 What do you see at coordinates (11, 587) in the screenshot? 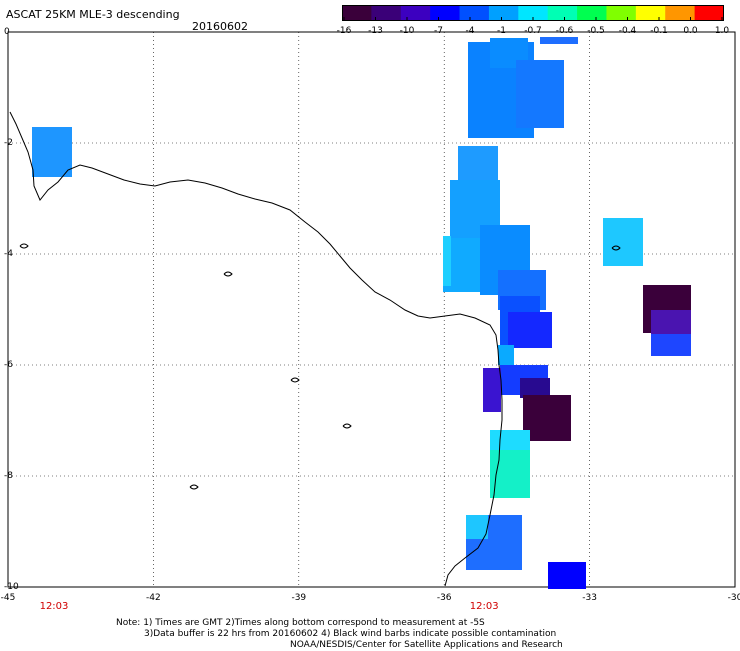
I see `latitude-tick-label: -10` at bounding box center [11, 587].